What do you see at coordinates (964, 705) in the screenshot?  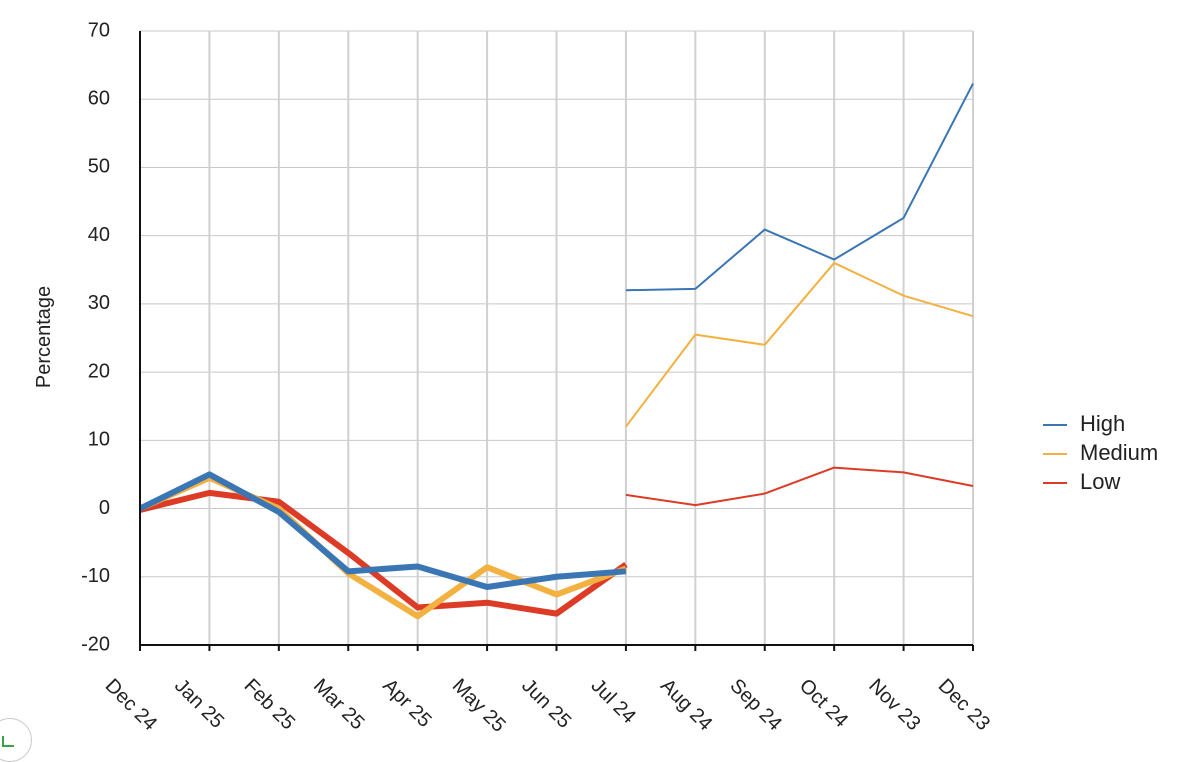 I see `x-tick-label: Dec 23` at bounding box center [964, 705].